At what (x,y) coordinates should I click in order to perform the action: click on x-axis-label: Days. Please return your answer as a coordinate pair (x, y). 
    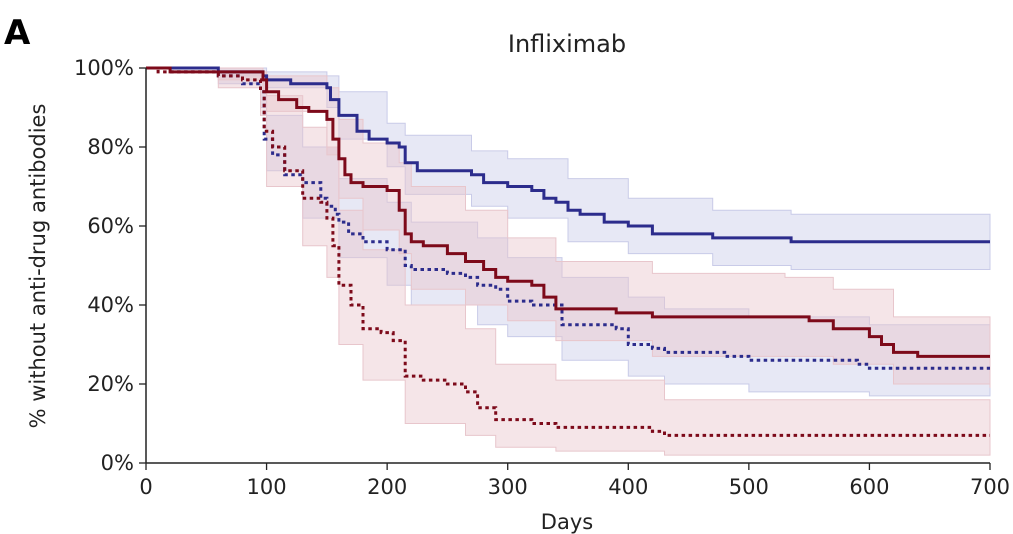
    Looking at the image, I should click on (567, 522).